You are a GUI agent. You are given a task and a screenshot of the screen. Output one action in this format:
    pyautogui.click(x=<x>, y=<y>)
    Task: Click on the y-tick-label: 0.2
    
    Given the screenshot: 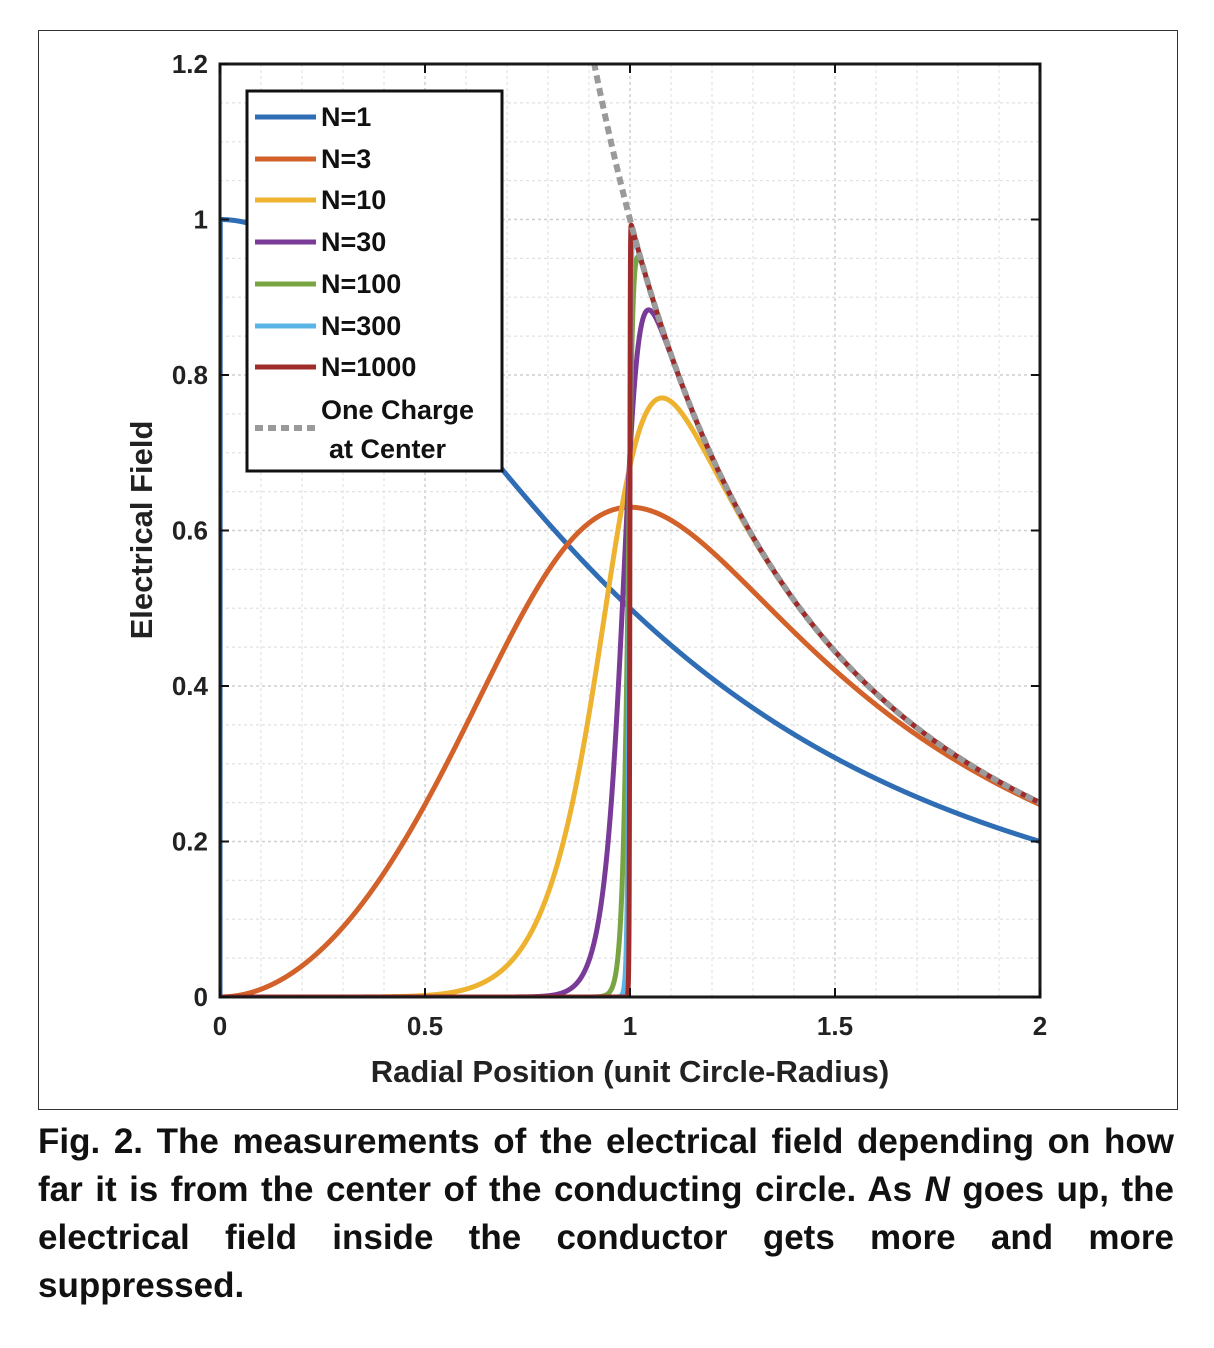 What is the action you would take?
    pyautogui.click(x=190, y=842)
    